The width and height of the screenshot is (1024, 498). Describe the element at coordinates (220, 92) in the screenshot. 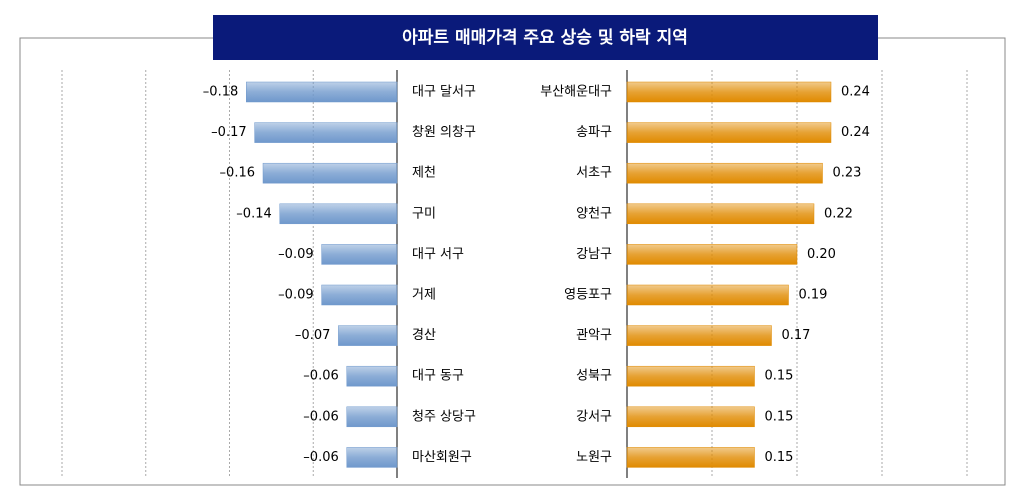

I see `value-label: –0.18` at that location.